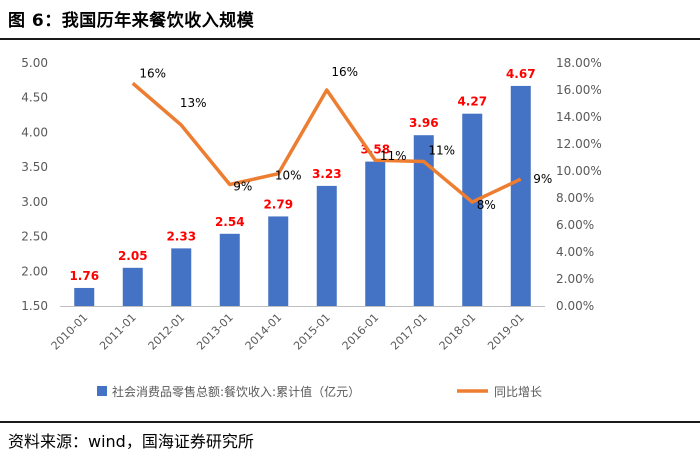 This screenshot has height=463, width=700. What do you see at coordinates (215, 332) in the screenshot?
I see `x-tick-label: 2013-01` at bounding box center [215, 332].